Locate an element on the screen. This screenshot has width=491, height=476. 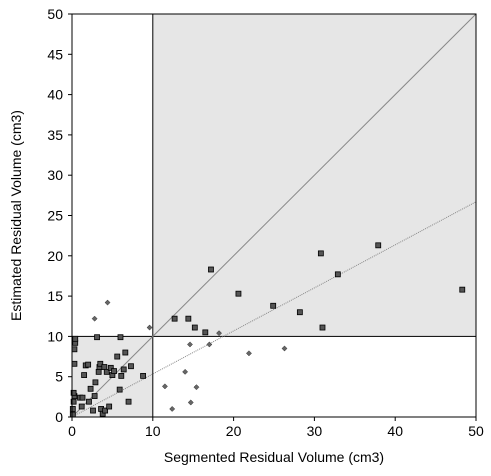
x-tick-label: 30 is located at coordinates (315, 431).